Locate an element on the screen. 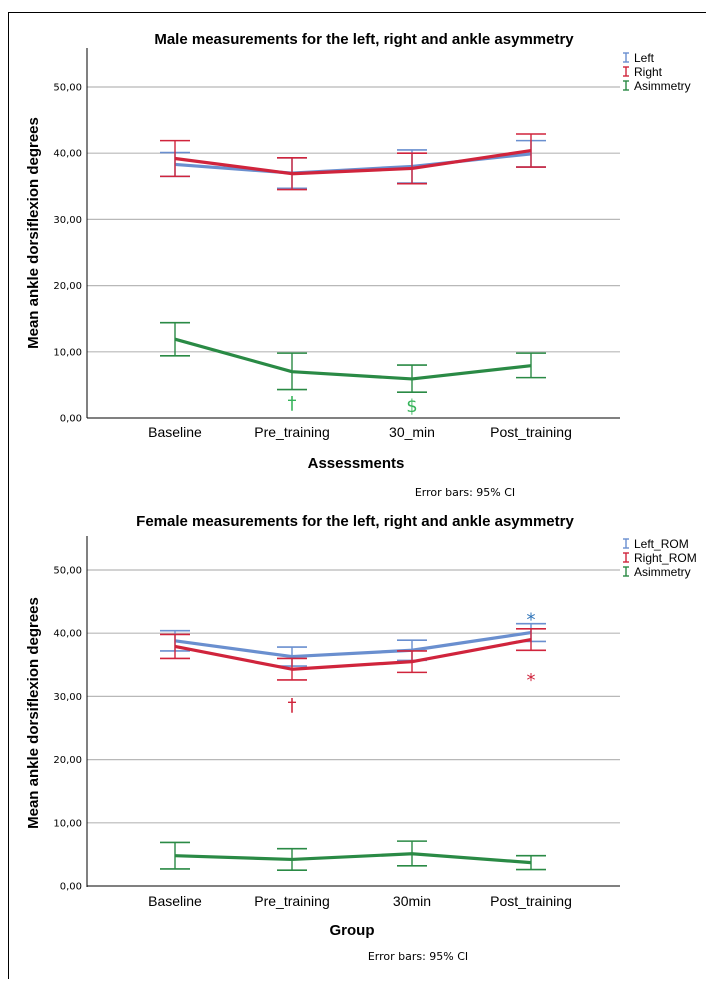  chart-2-legend-item: Right_ROM is located at coordinates (660, 558).